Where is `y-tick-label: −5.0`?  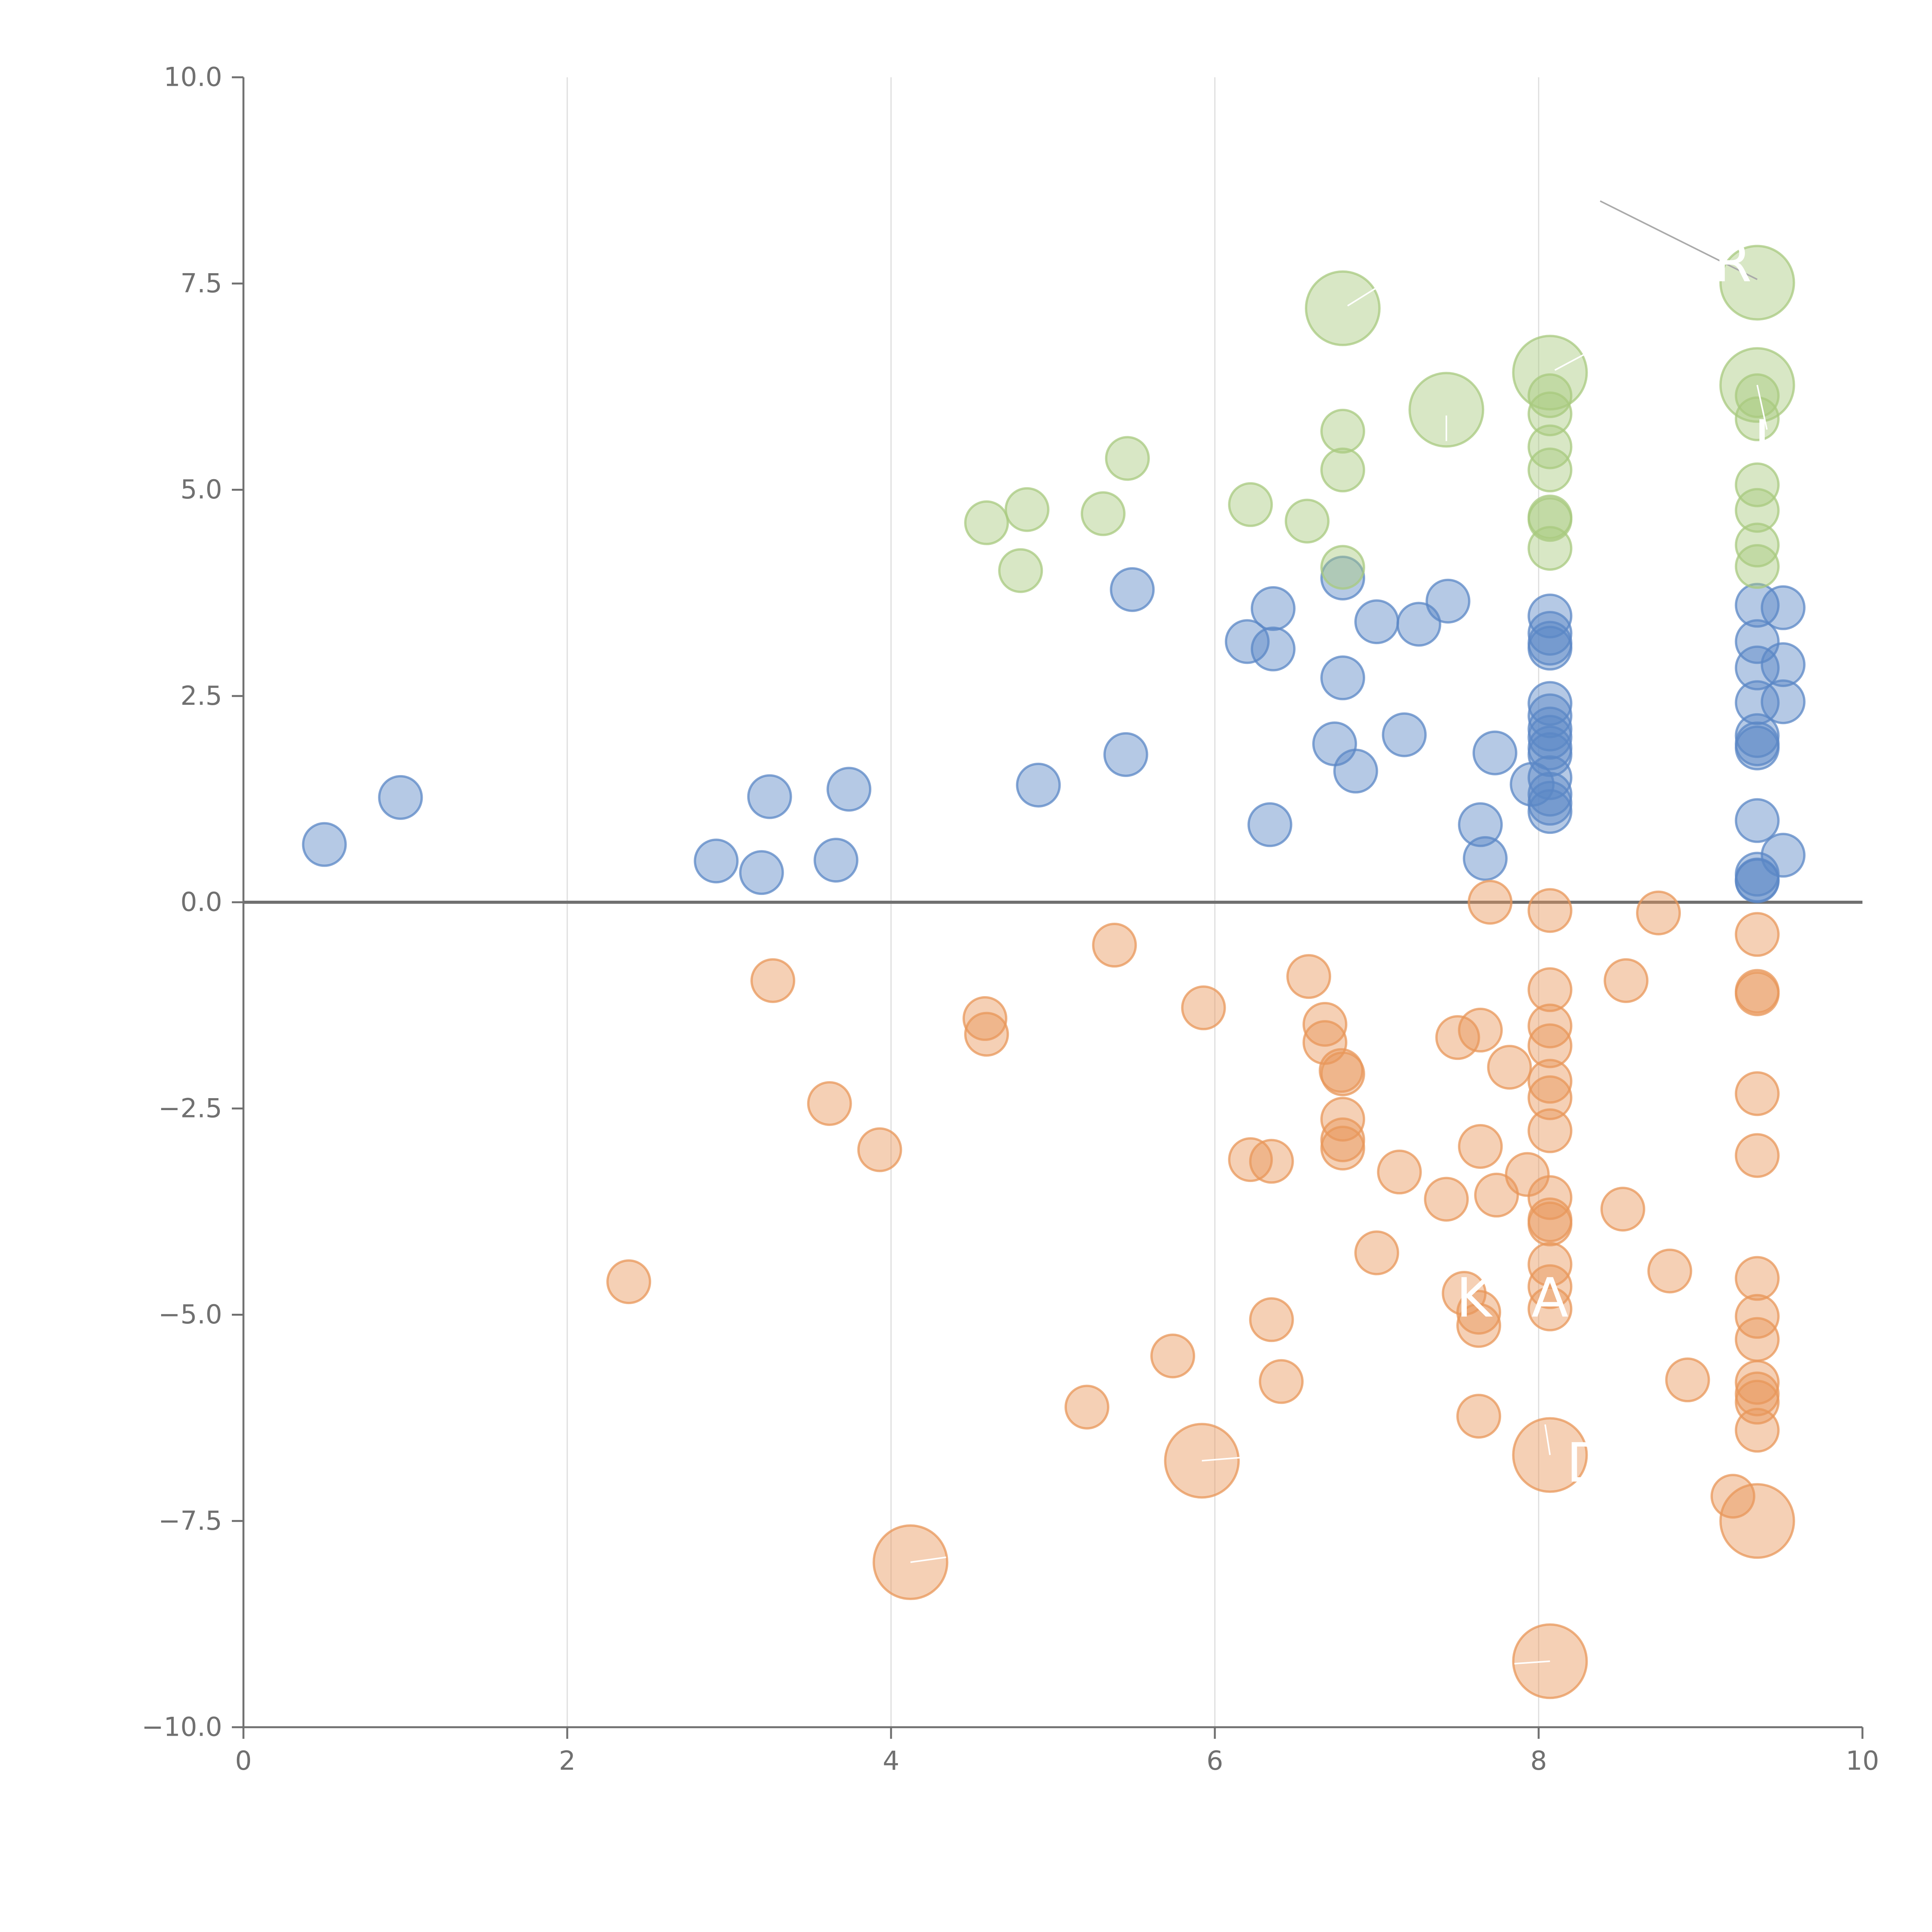 y-tick-label: −5.0 is located at coordinates (190, 1314).